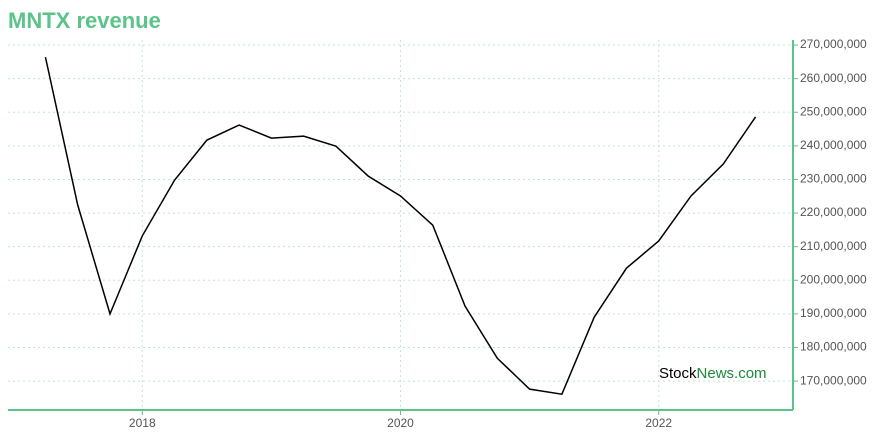 The image size is (880, 440). What do you see at coordinates (833, 111) in the screenshot?
I see `y-tick-label: 250,000,000` at bounding box center [833, 111].